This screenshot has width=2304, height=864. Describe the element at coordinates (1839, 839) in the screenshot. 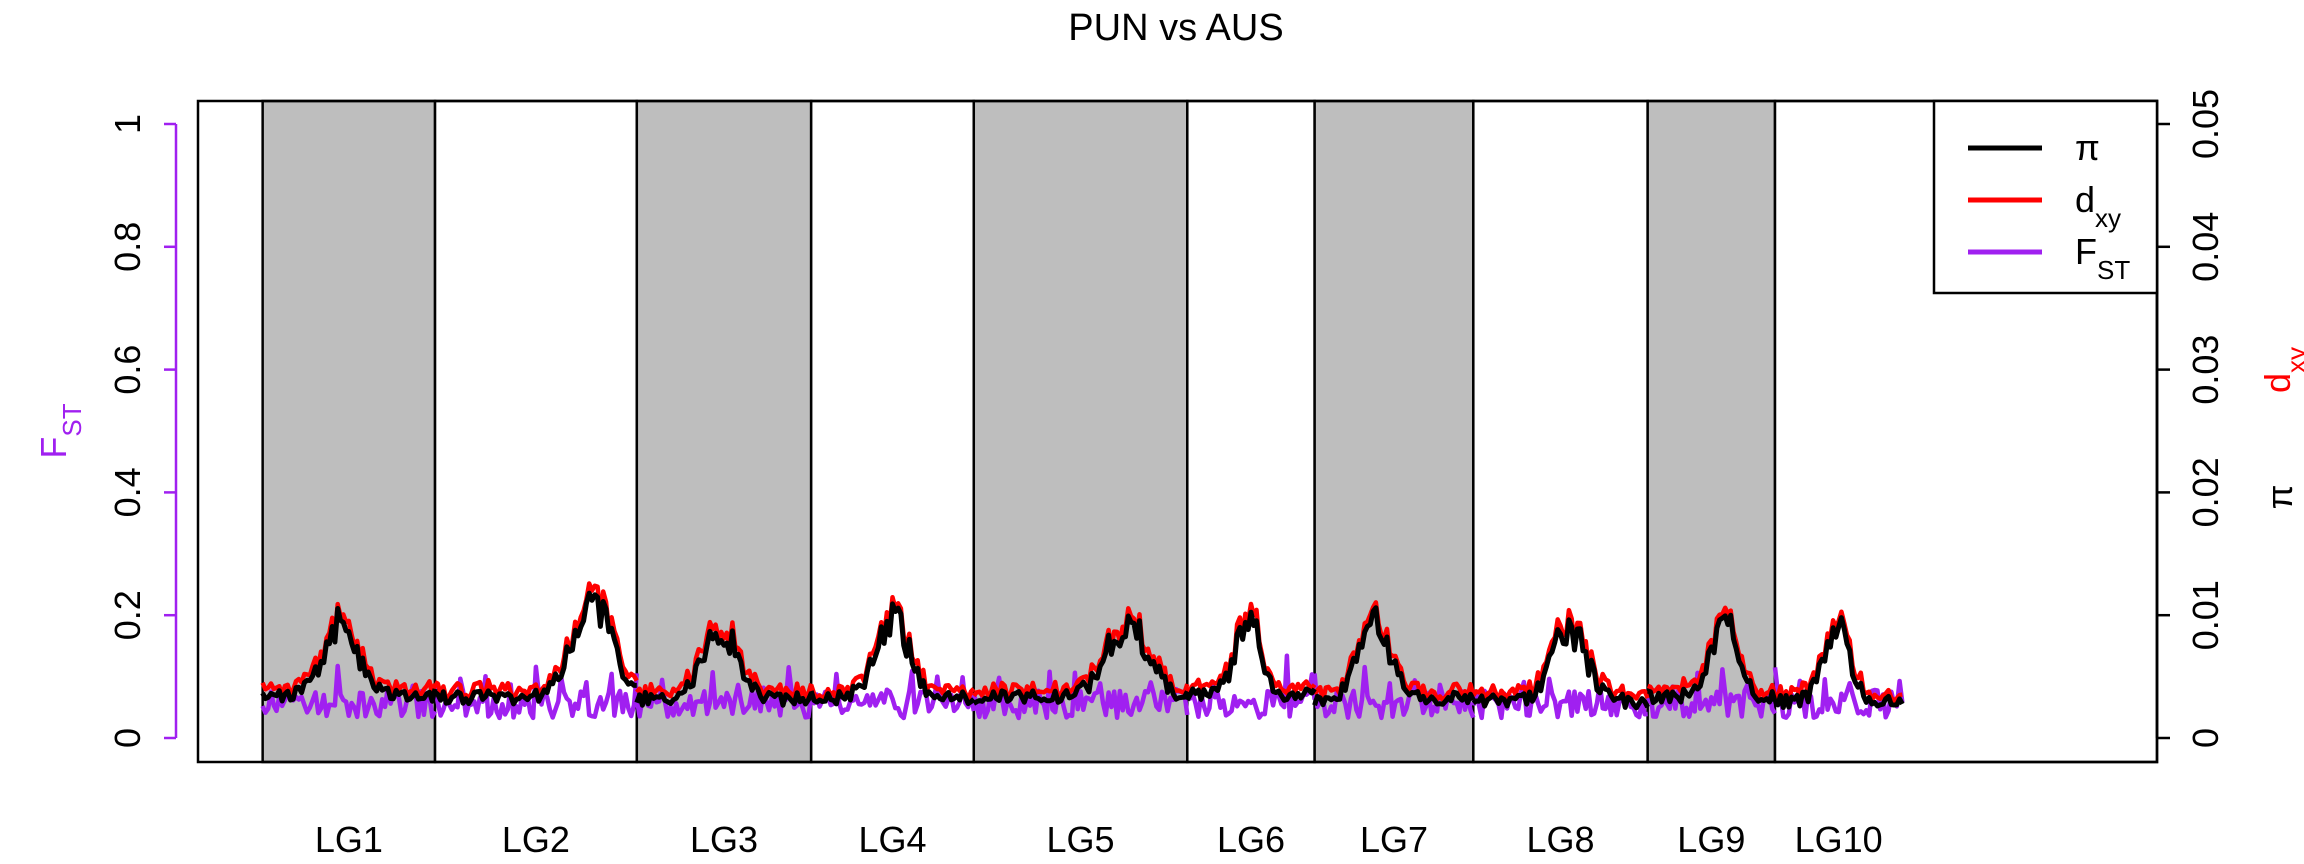

I see `lg-label-lg10: LG10` at that location.